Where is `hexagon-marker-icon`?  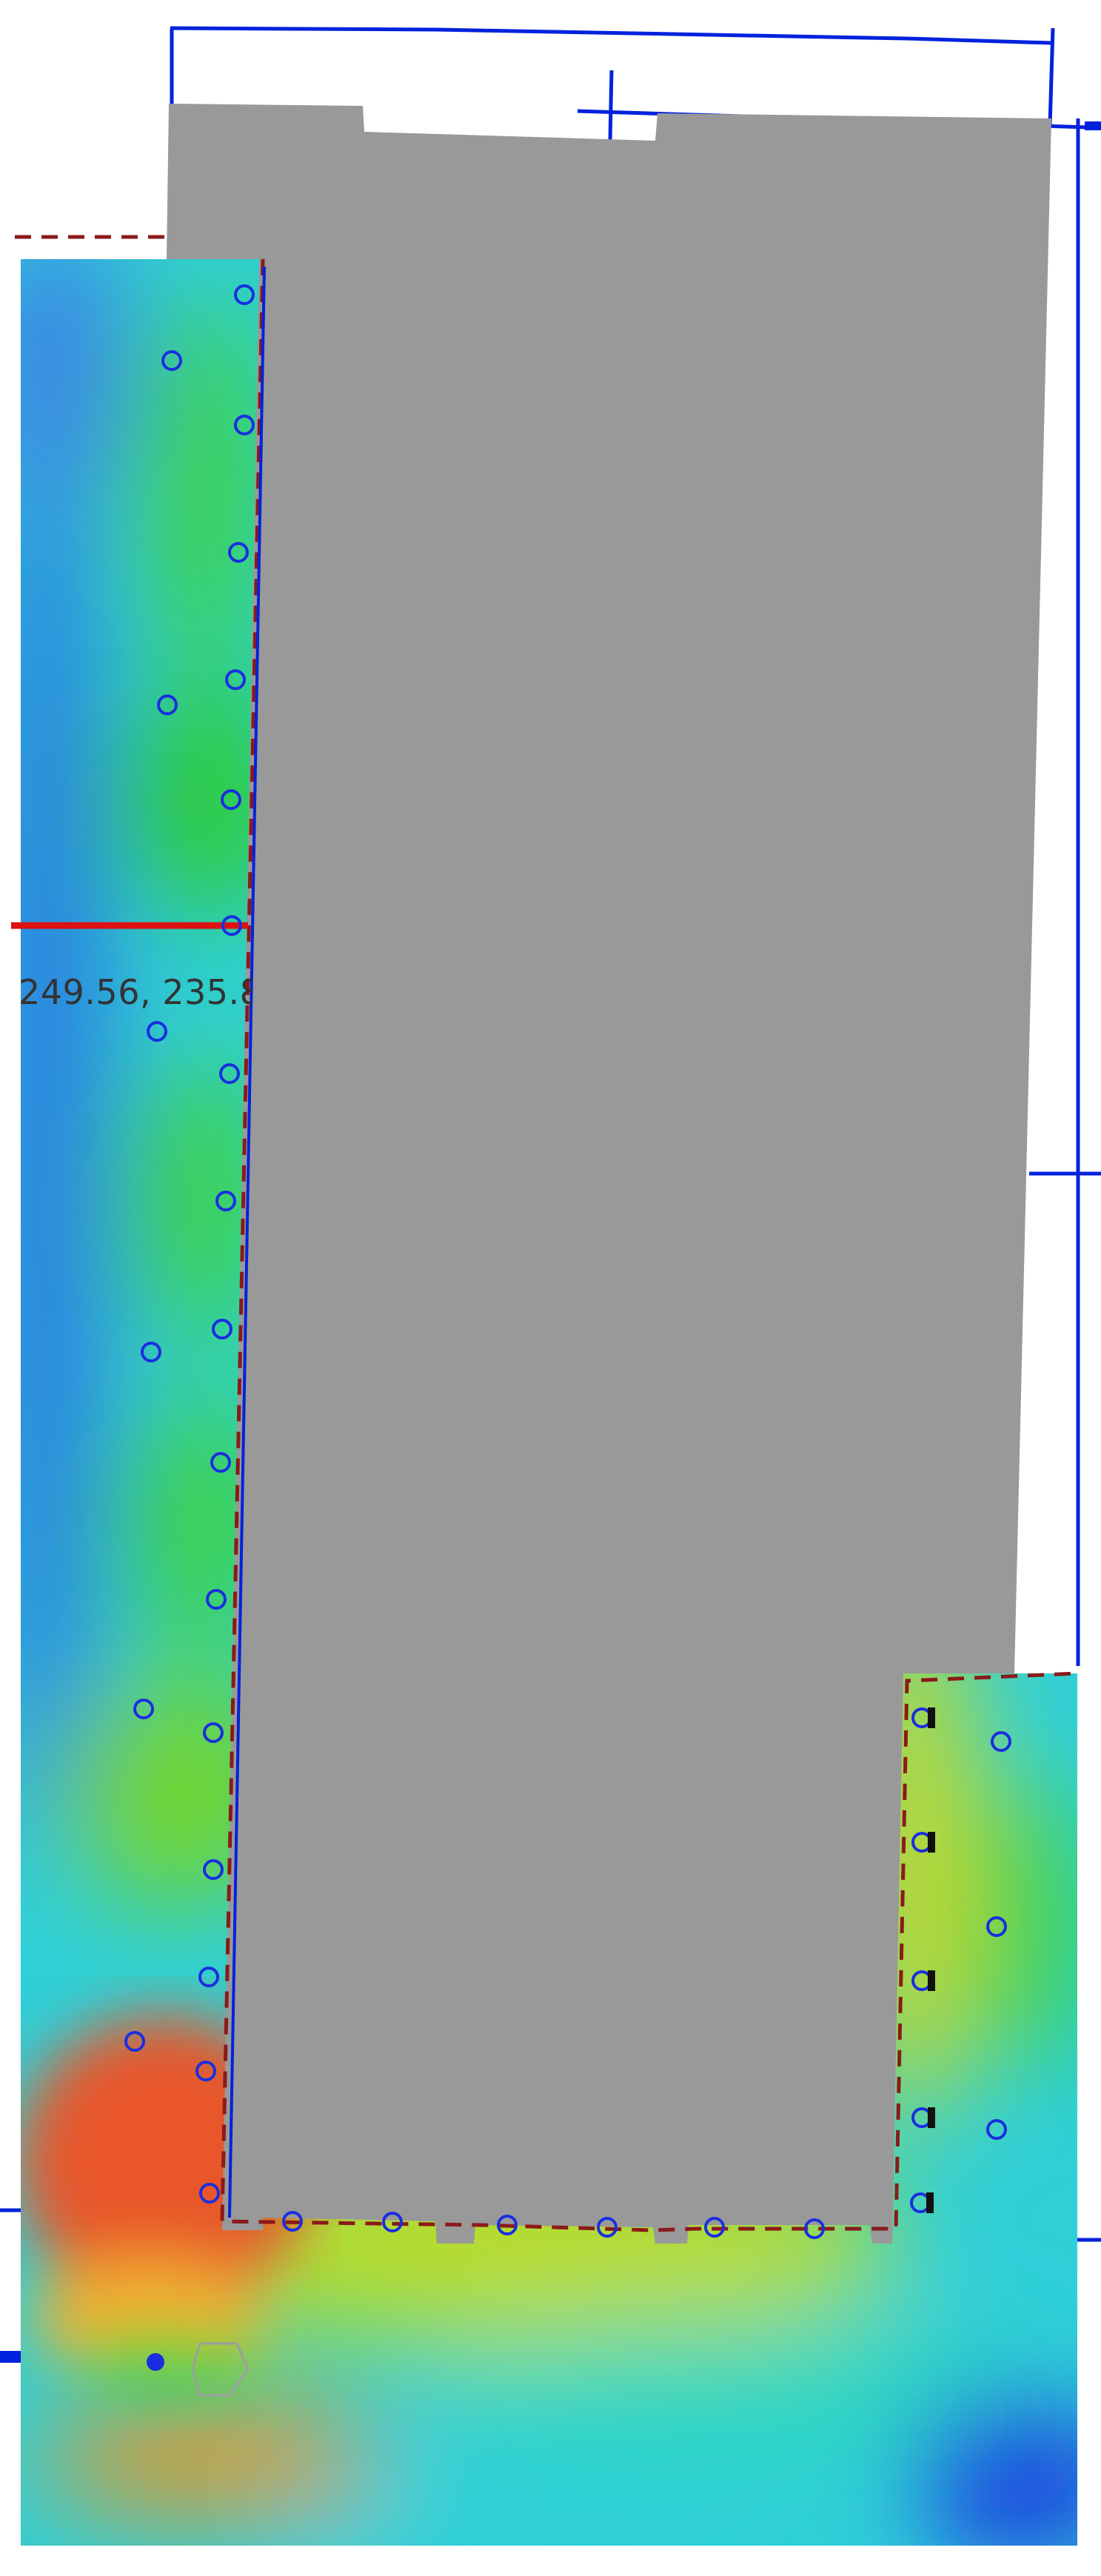 hexagon-marker-icon is located at coordinates (221, 2369).